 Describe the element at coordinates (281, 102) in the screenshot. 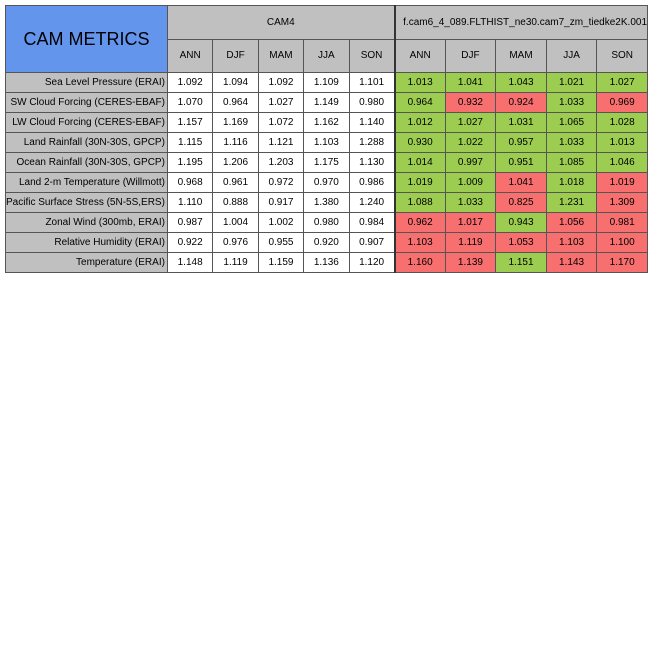

I see `cam4-value-cell: 1.027` at that location.